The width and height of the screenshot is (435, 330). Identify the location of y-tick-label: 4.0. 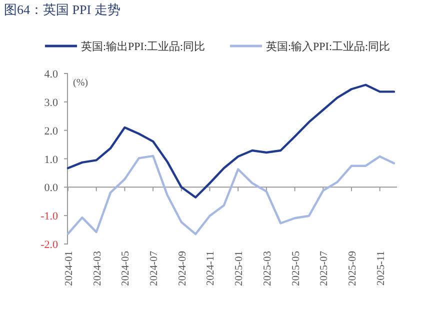
(51, 74).